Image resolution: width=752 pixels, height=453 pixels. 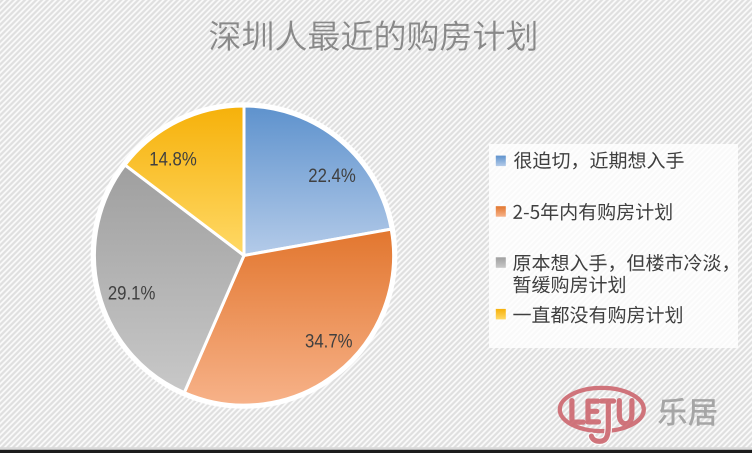 I want to click on svg-text: 22.4%, so click(x=332, y=176).